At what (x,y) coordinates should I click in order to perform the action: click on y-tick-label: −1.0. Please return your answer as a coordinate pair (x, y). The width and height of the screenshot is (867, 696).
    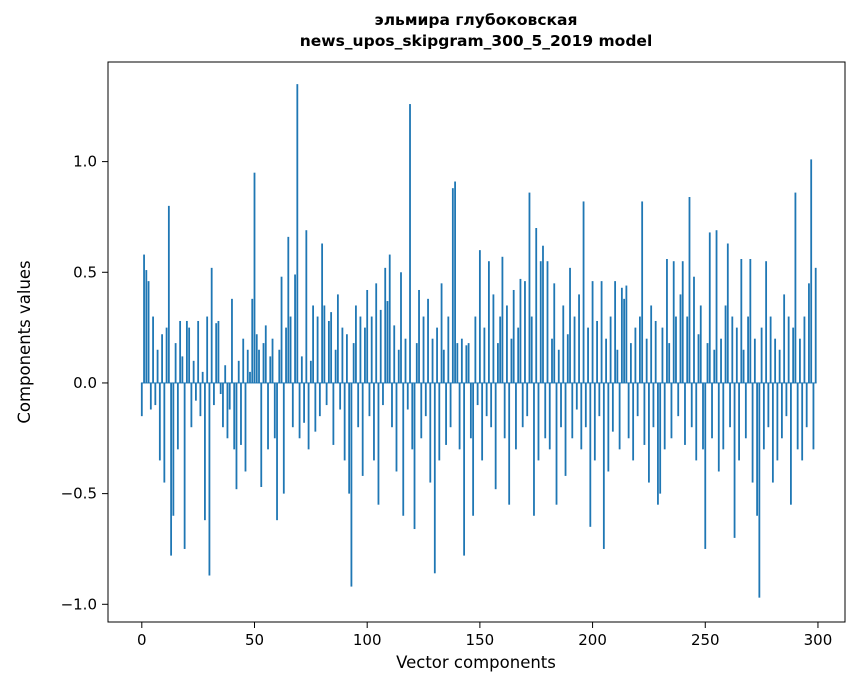
    Looking at the image, I should click on (79, 604).